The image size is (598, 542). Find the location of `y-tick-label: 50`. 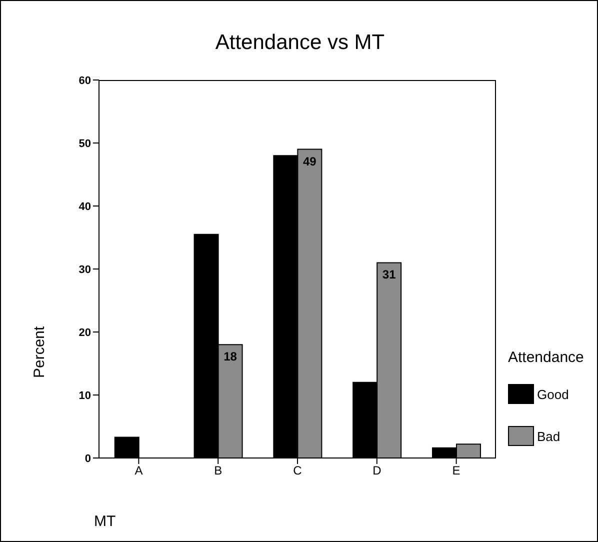

y-tick-label: 50 is located at coordinates (84, 144).